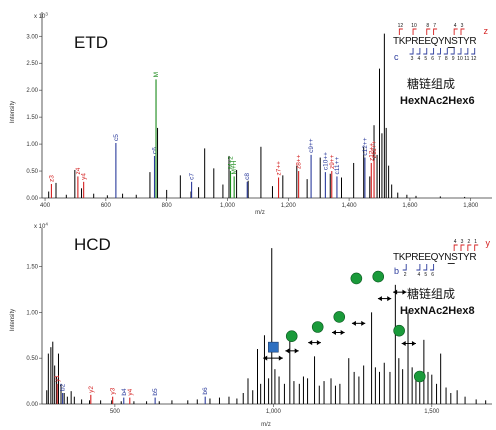 Image resolution: width=496 pixels, height=430 pixels. Describe the element at coordinates (471, 206) in the screenshot. I see `etd-x-tick-label: 1,800` at that location.